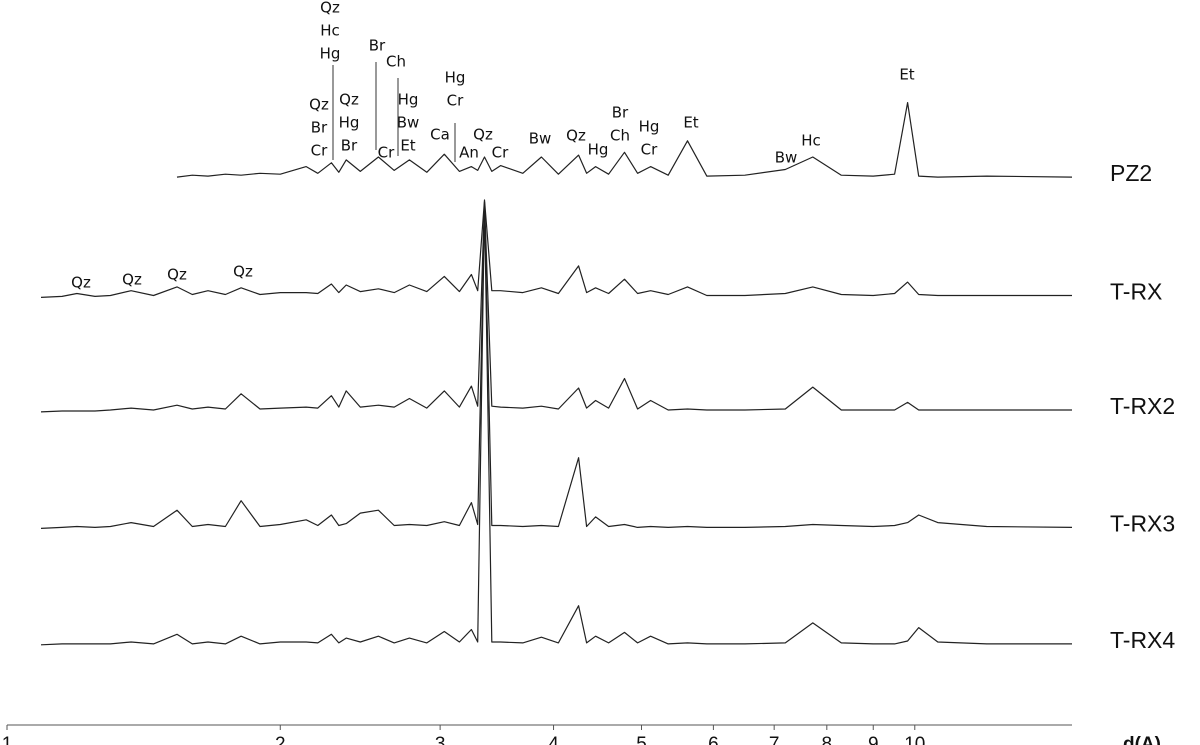 The width and height of the screenshot is (1200, 745). I want to click on x-tick-label: 4, so click(553, 739).